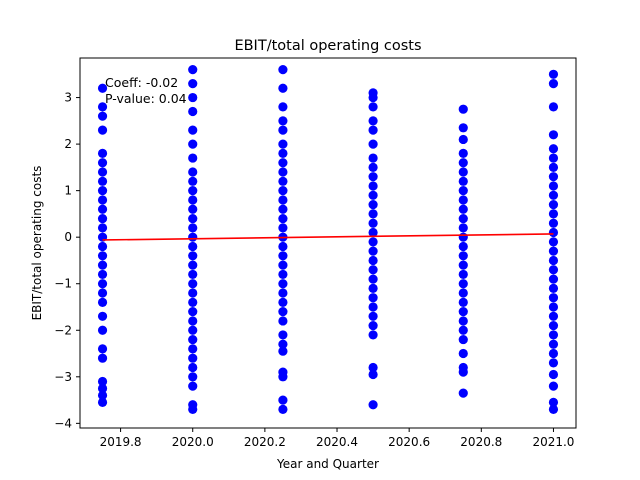  I want to click on y-tick-label: −4, so click(63, 423).